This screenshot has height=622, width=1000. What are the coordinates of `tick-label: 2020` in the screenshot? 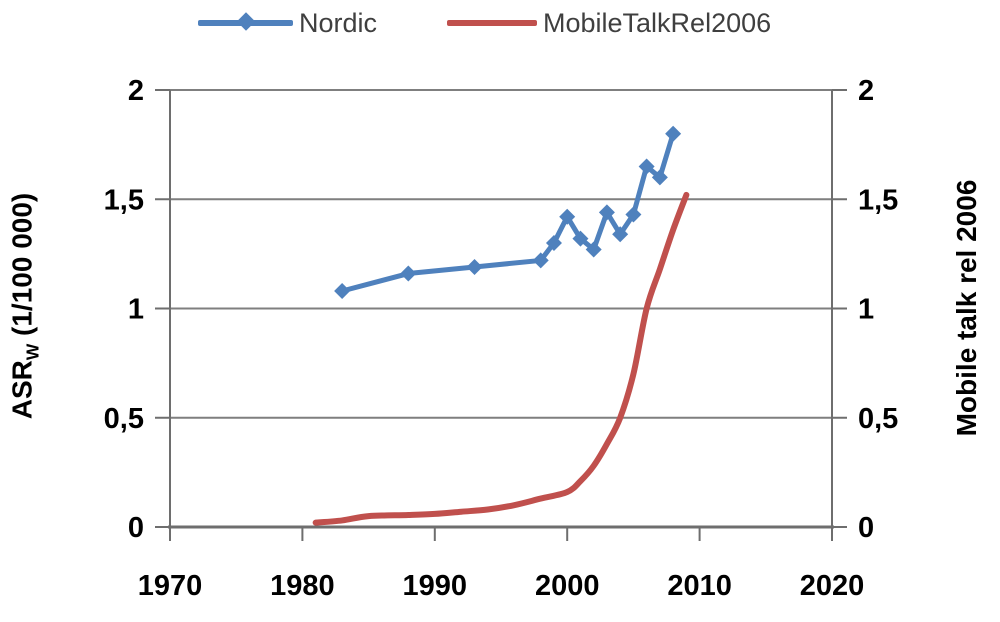 It's located at (832, 586).